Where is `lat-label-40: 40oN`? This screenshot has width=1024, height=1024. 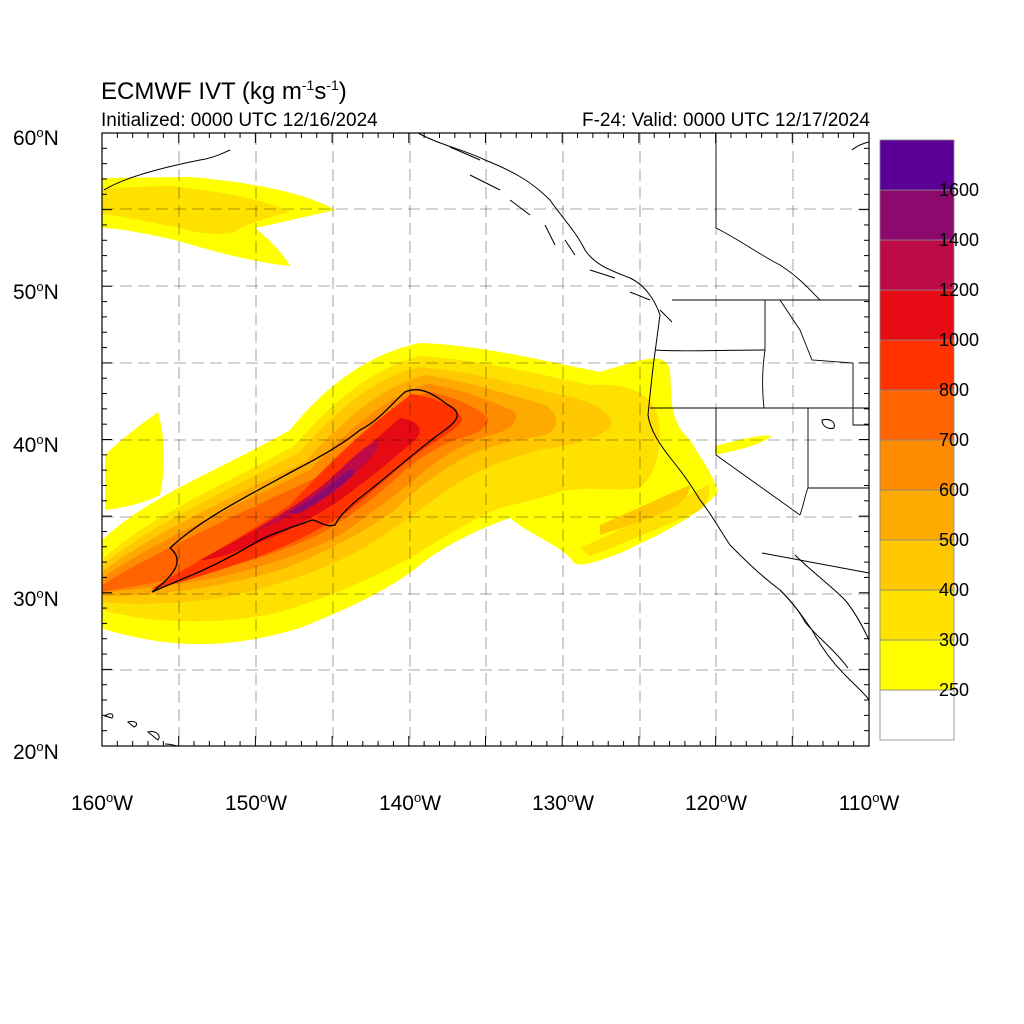
lat-label-40: 40oN is located at coordinates (36, 444).